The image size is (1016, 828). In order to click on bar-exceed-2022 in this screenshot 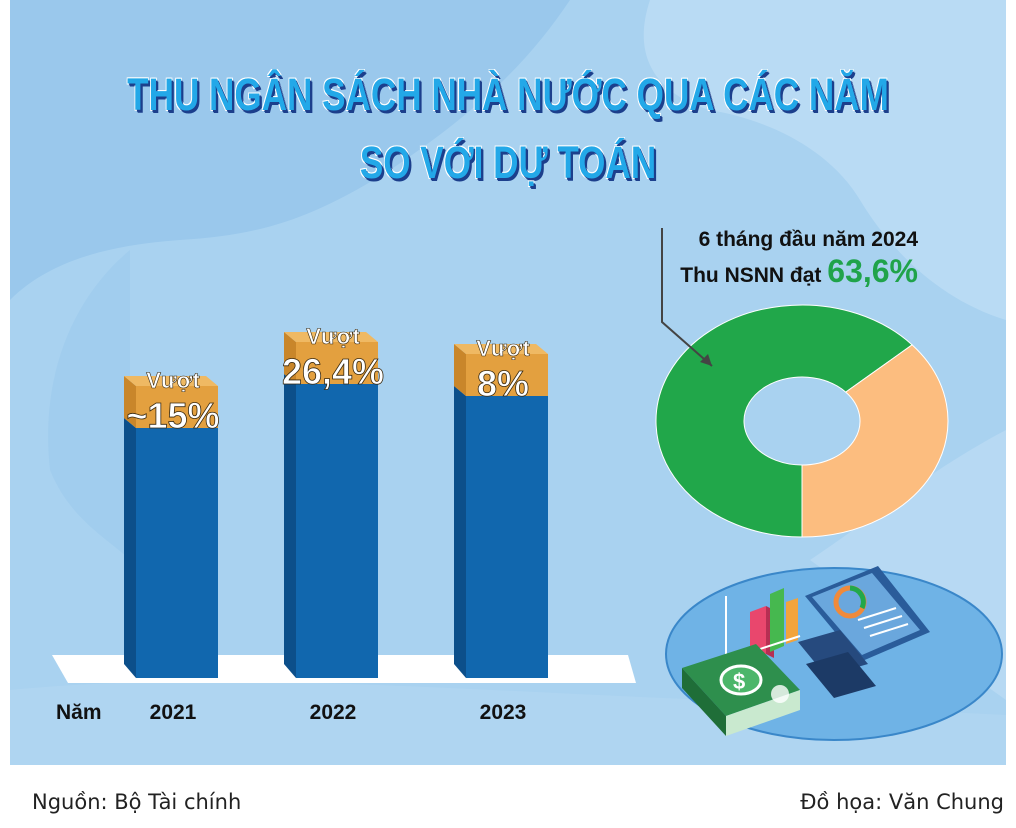, I will do `click(337, 363)`.